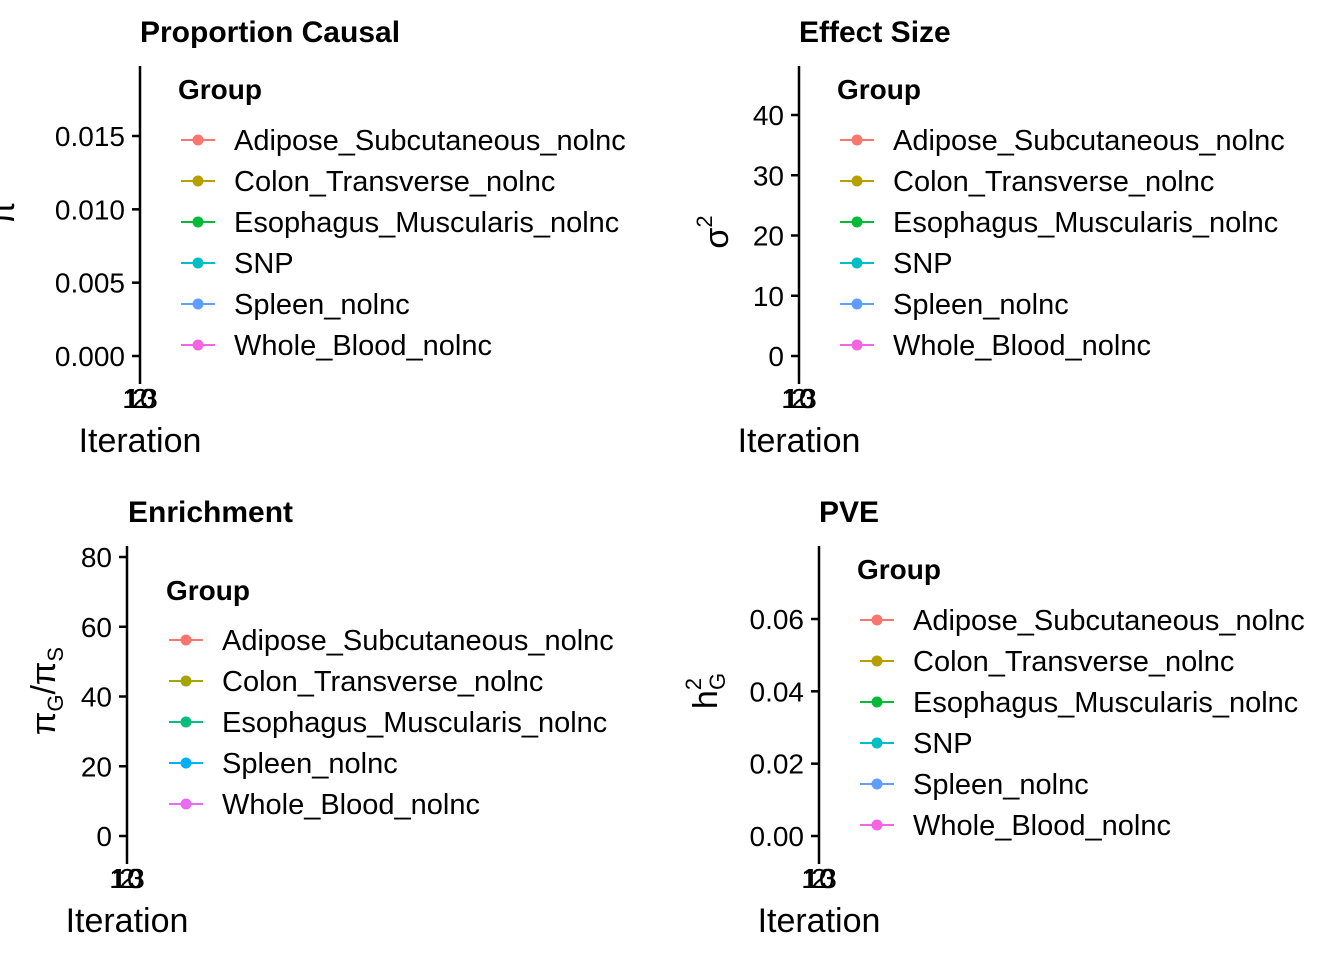 This screenshot has height=960, width=1344. Describe the element at coordinates (90, 136) in the screenshot. I see `y-tick-label: 0.015` at that location.